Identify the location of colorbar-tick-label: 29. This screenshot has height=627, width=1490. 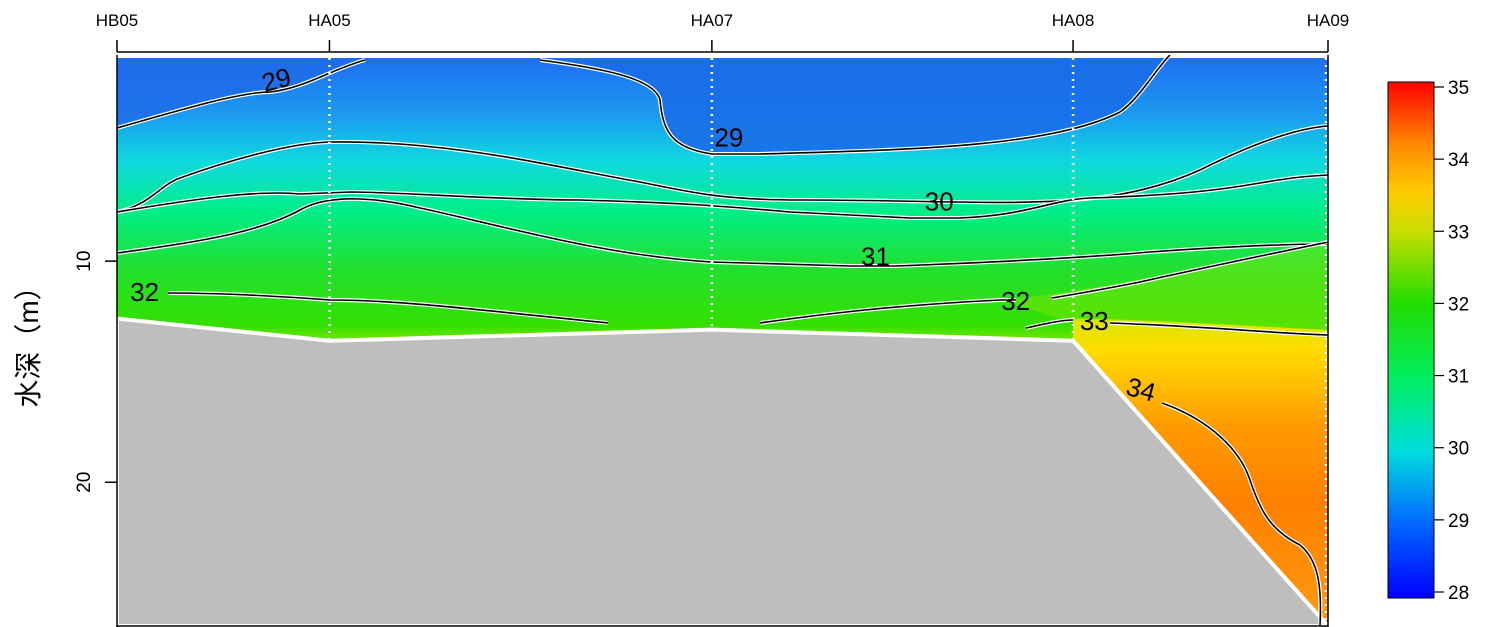
(1458, 521).